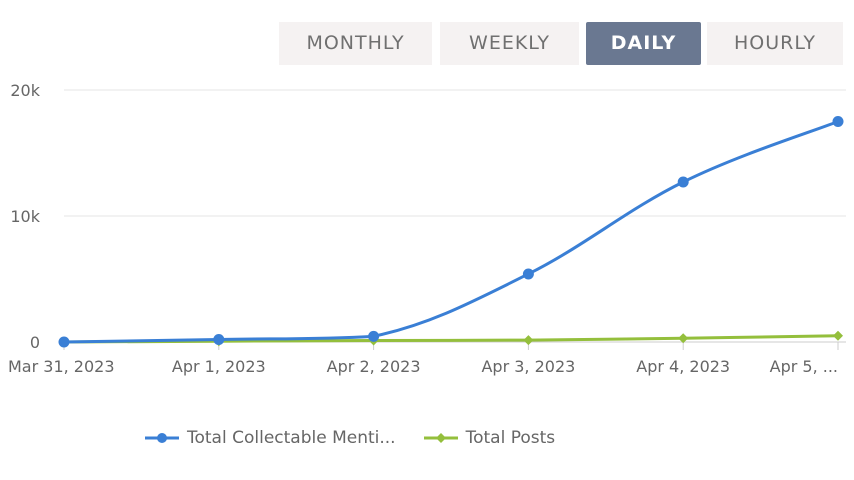 This screenshot has height=480, width=854. I want to click on legend-marker-mentions, so click(162, 438).